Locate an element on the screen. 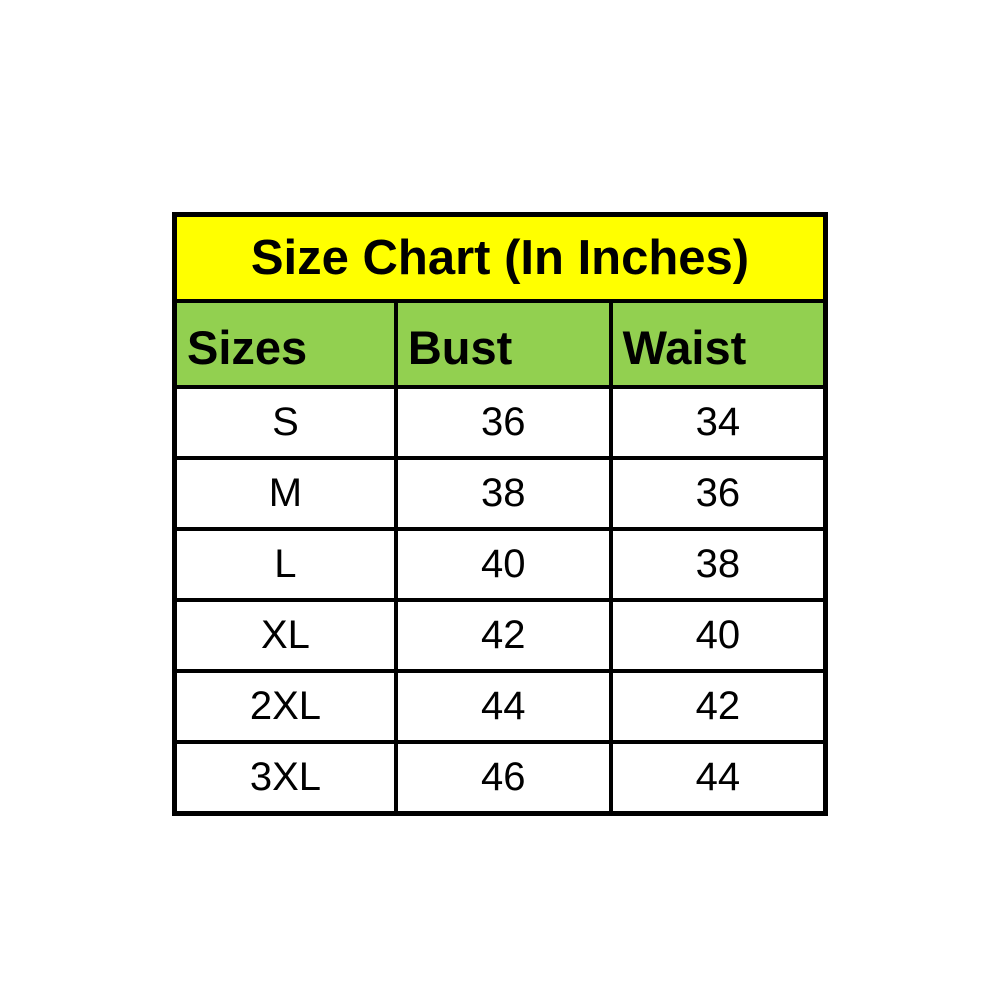  size-cell: 3XL is located at coordinates (285, 778).